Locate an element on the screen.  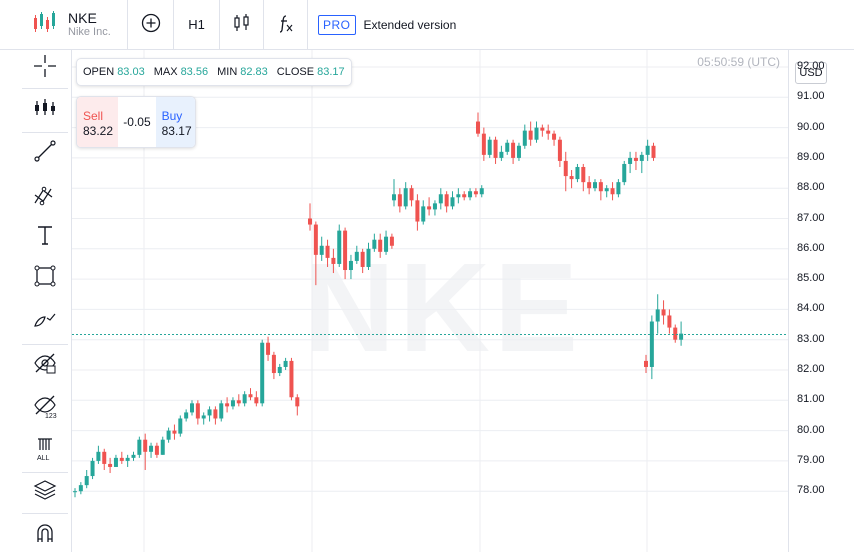
price-tick-label: 83.00 is located at coordinates (811, 338).